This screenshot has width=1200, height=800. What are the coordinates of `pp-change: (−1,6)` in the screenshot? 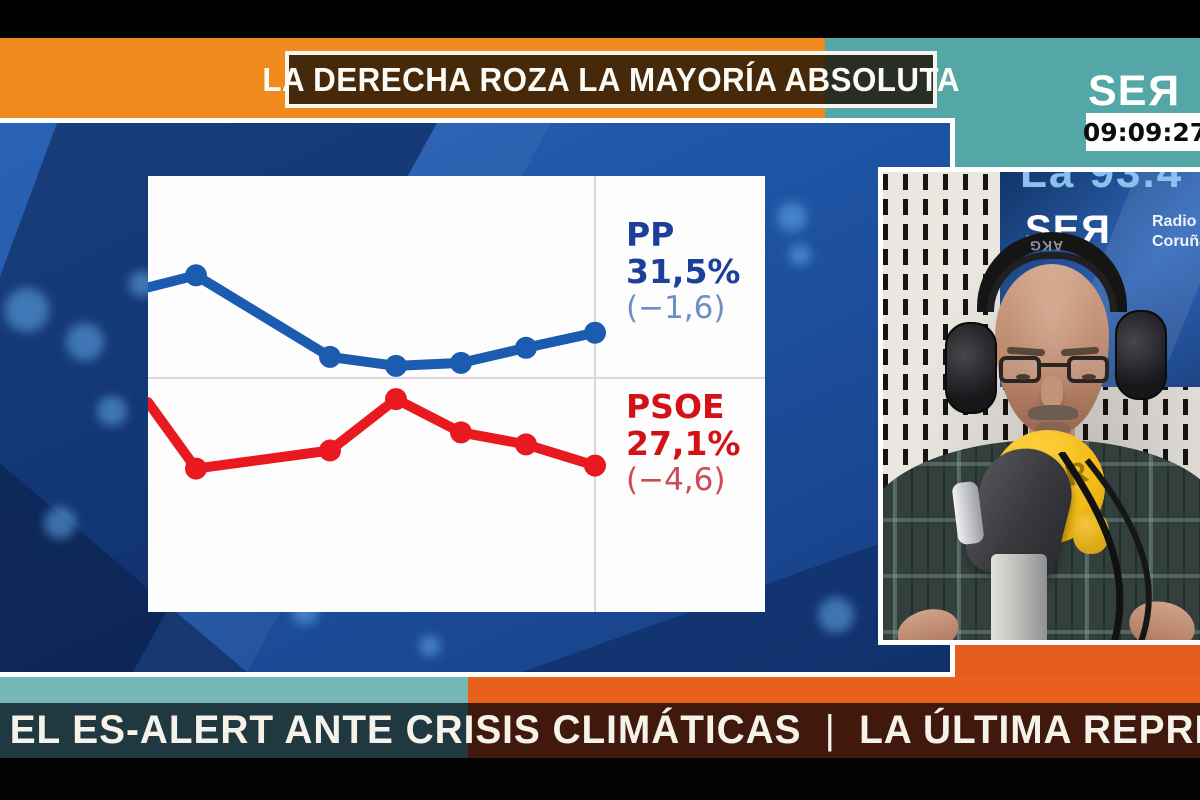 It's located at (676, 308).